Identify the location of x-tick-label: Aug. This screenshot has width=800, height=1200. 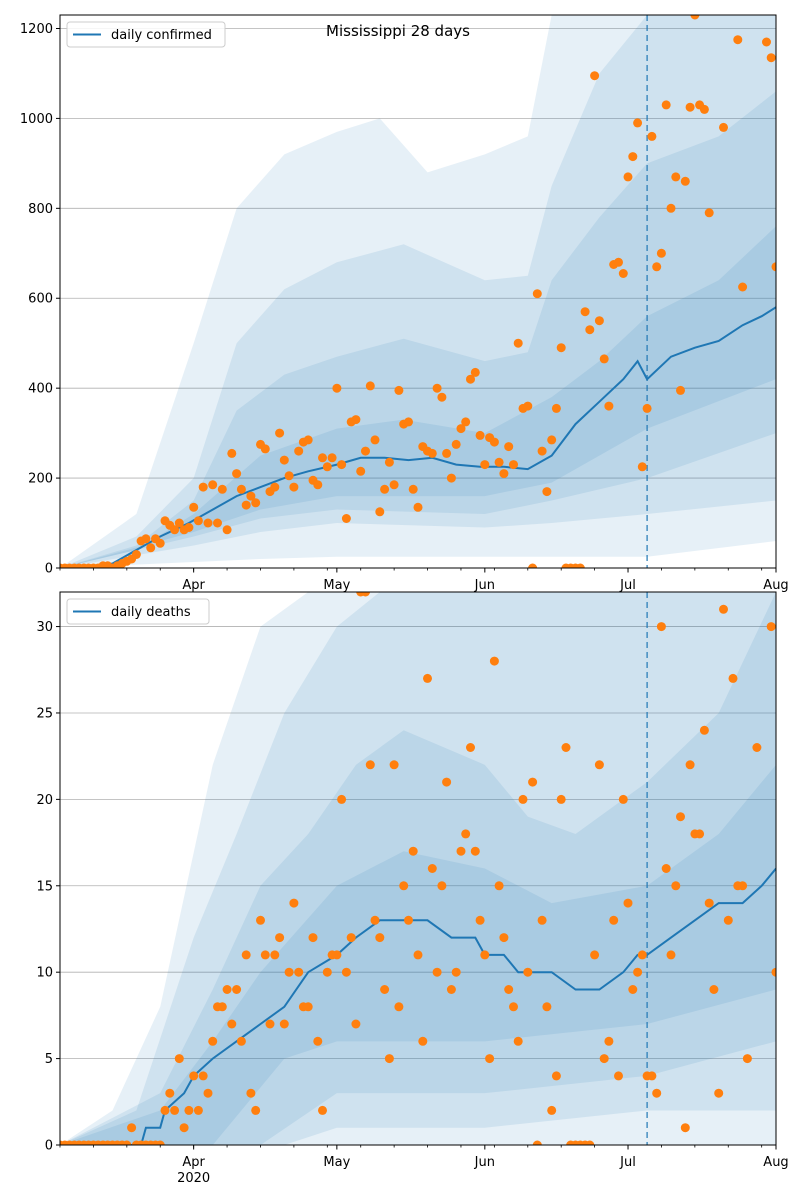
(775, 1162).